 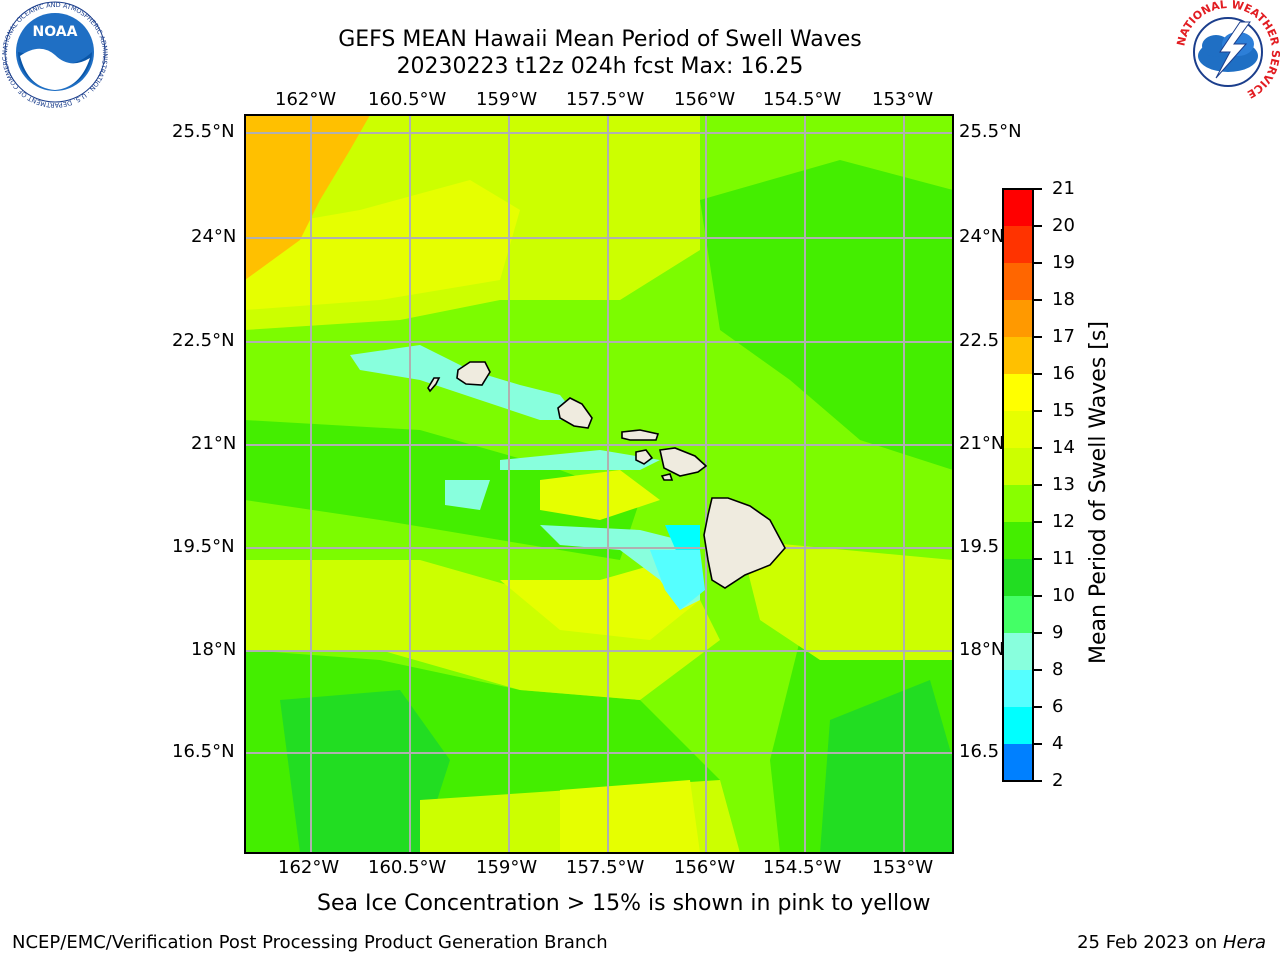 I want to click on colorbar-tick-label: 10, so click(x=1063, y=595).